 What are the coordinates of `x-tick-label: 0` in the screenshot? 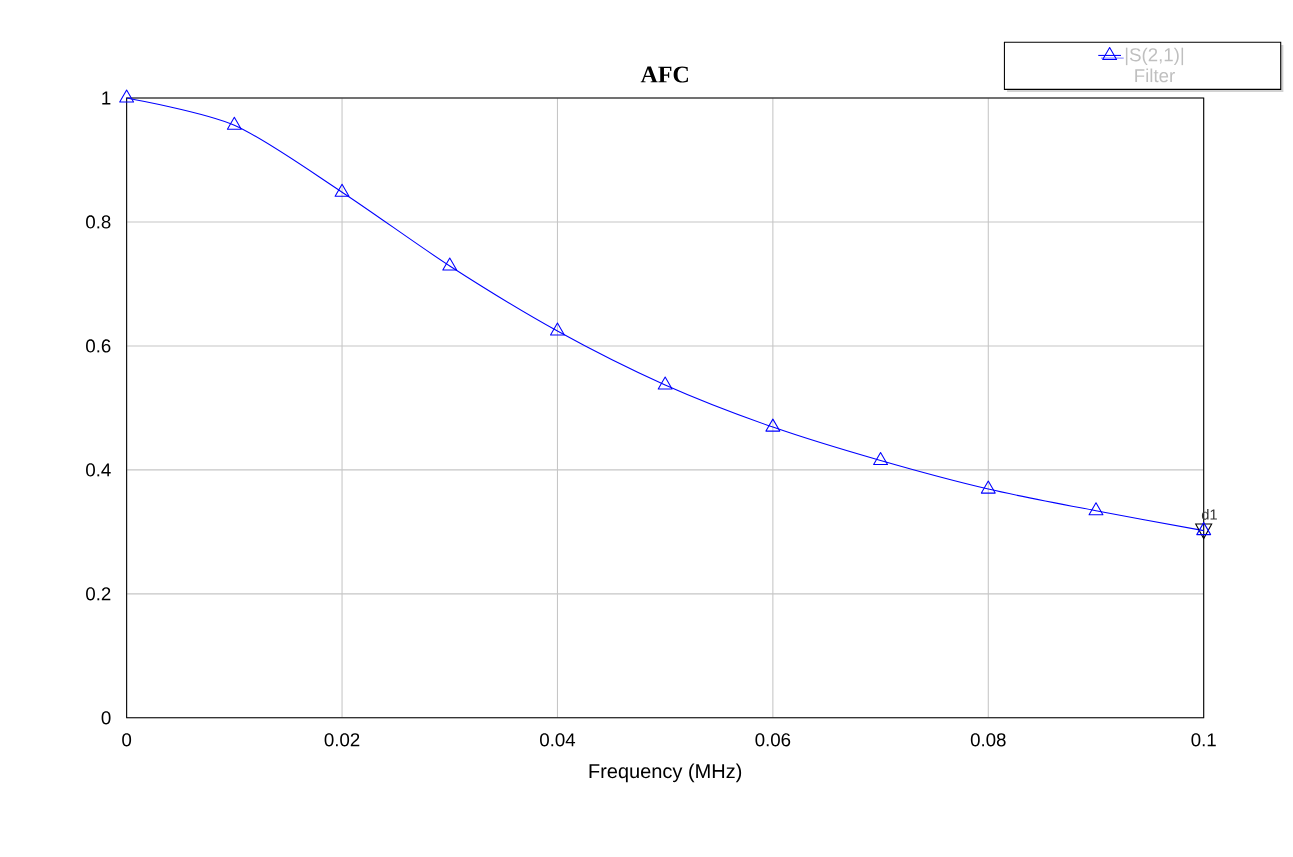 It's located at (127, 740).